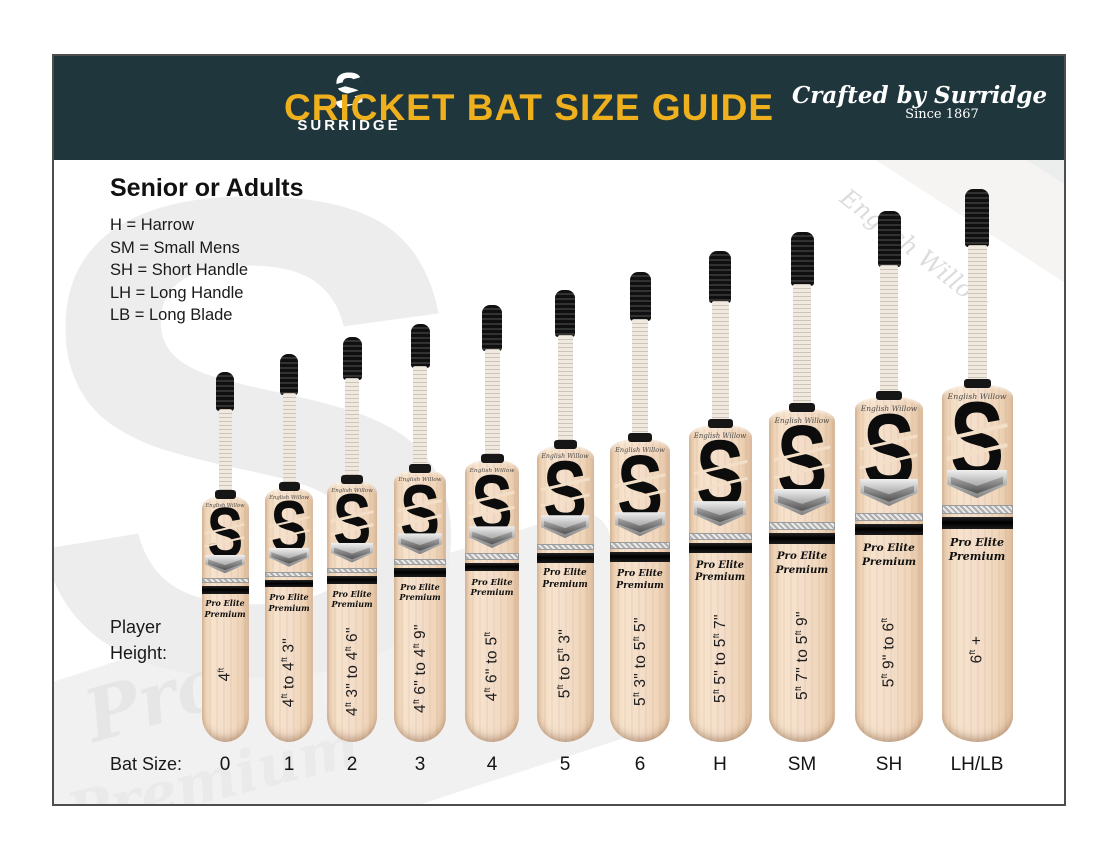 This screenshot has height=858, width=1120. What do you see at coordinates (171, 315) in the screenshot?
I see `legend-item-long-blade: LB = Long Blade` at bounding box center [171, 315].